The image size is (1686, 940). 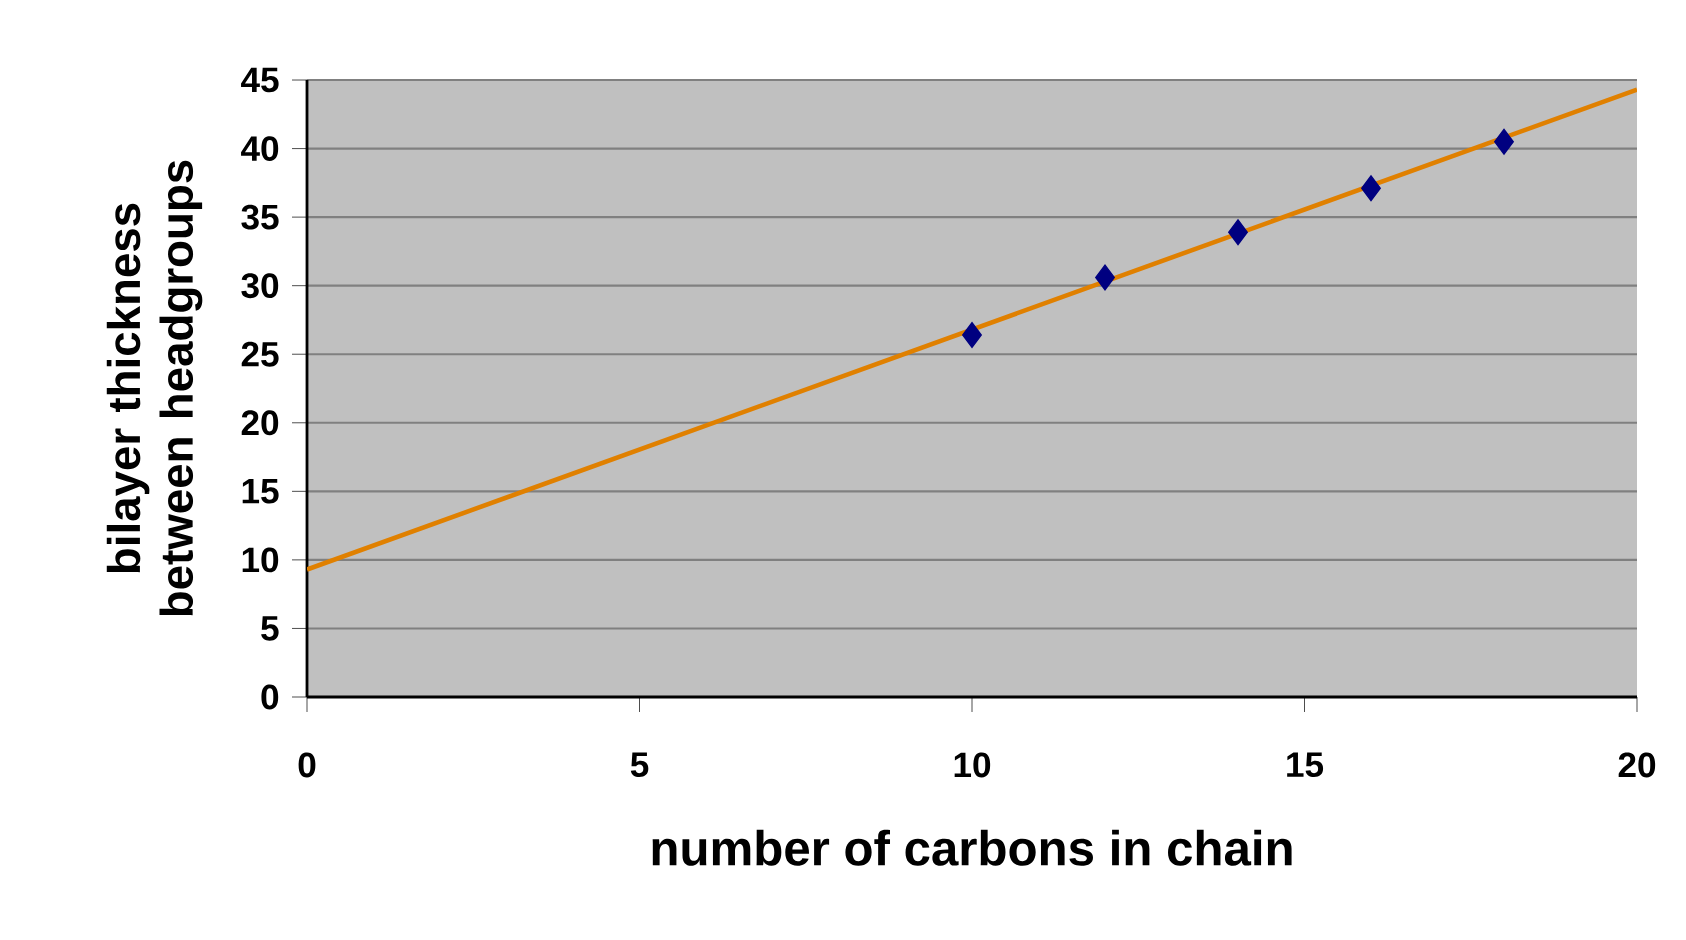 What do you see at coordinates (260, 491) in the screenshot?
I see `y-tick-label: 15` at bounding box center [260, 491].